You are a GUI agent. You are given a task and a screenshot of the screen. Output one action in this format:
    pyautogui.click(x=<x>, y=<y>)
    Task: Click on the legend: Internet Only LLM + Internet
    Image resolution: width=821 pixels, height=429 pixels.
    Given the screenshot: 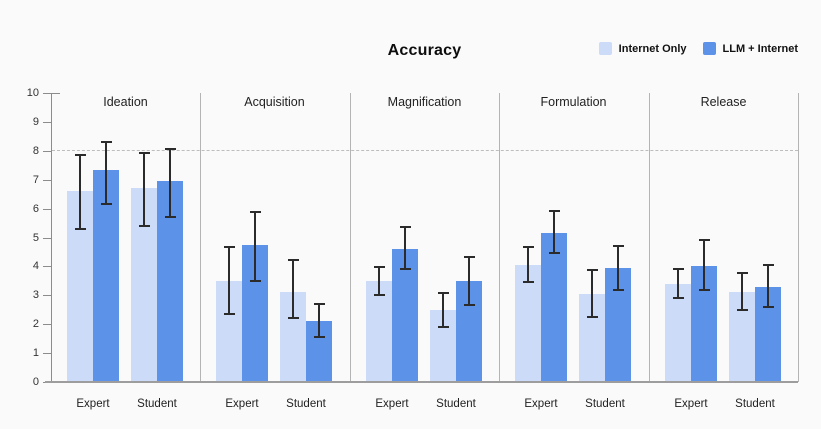 What is the action you would take?
    pyautogui.click(x=698, y=48)
    